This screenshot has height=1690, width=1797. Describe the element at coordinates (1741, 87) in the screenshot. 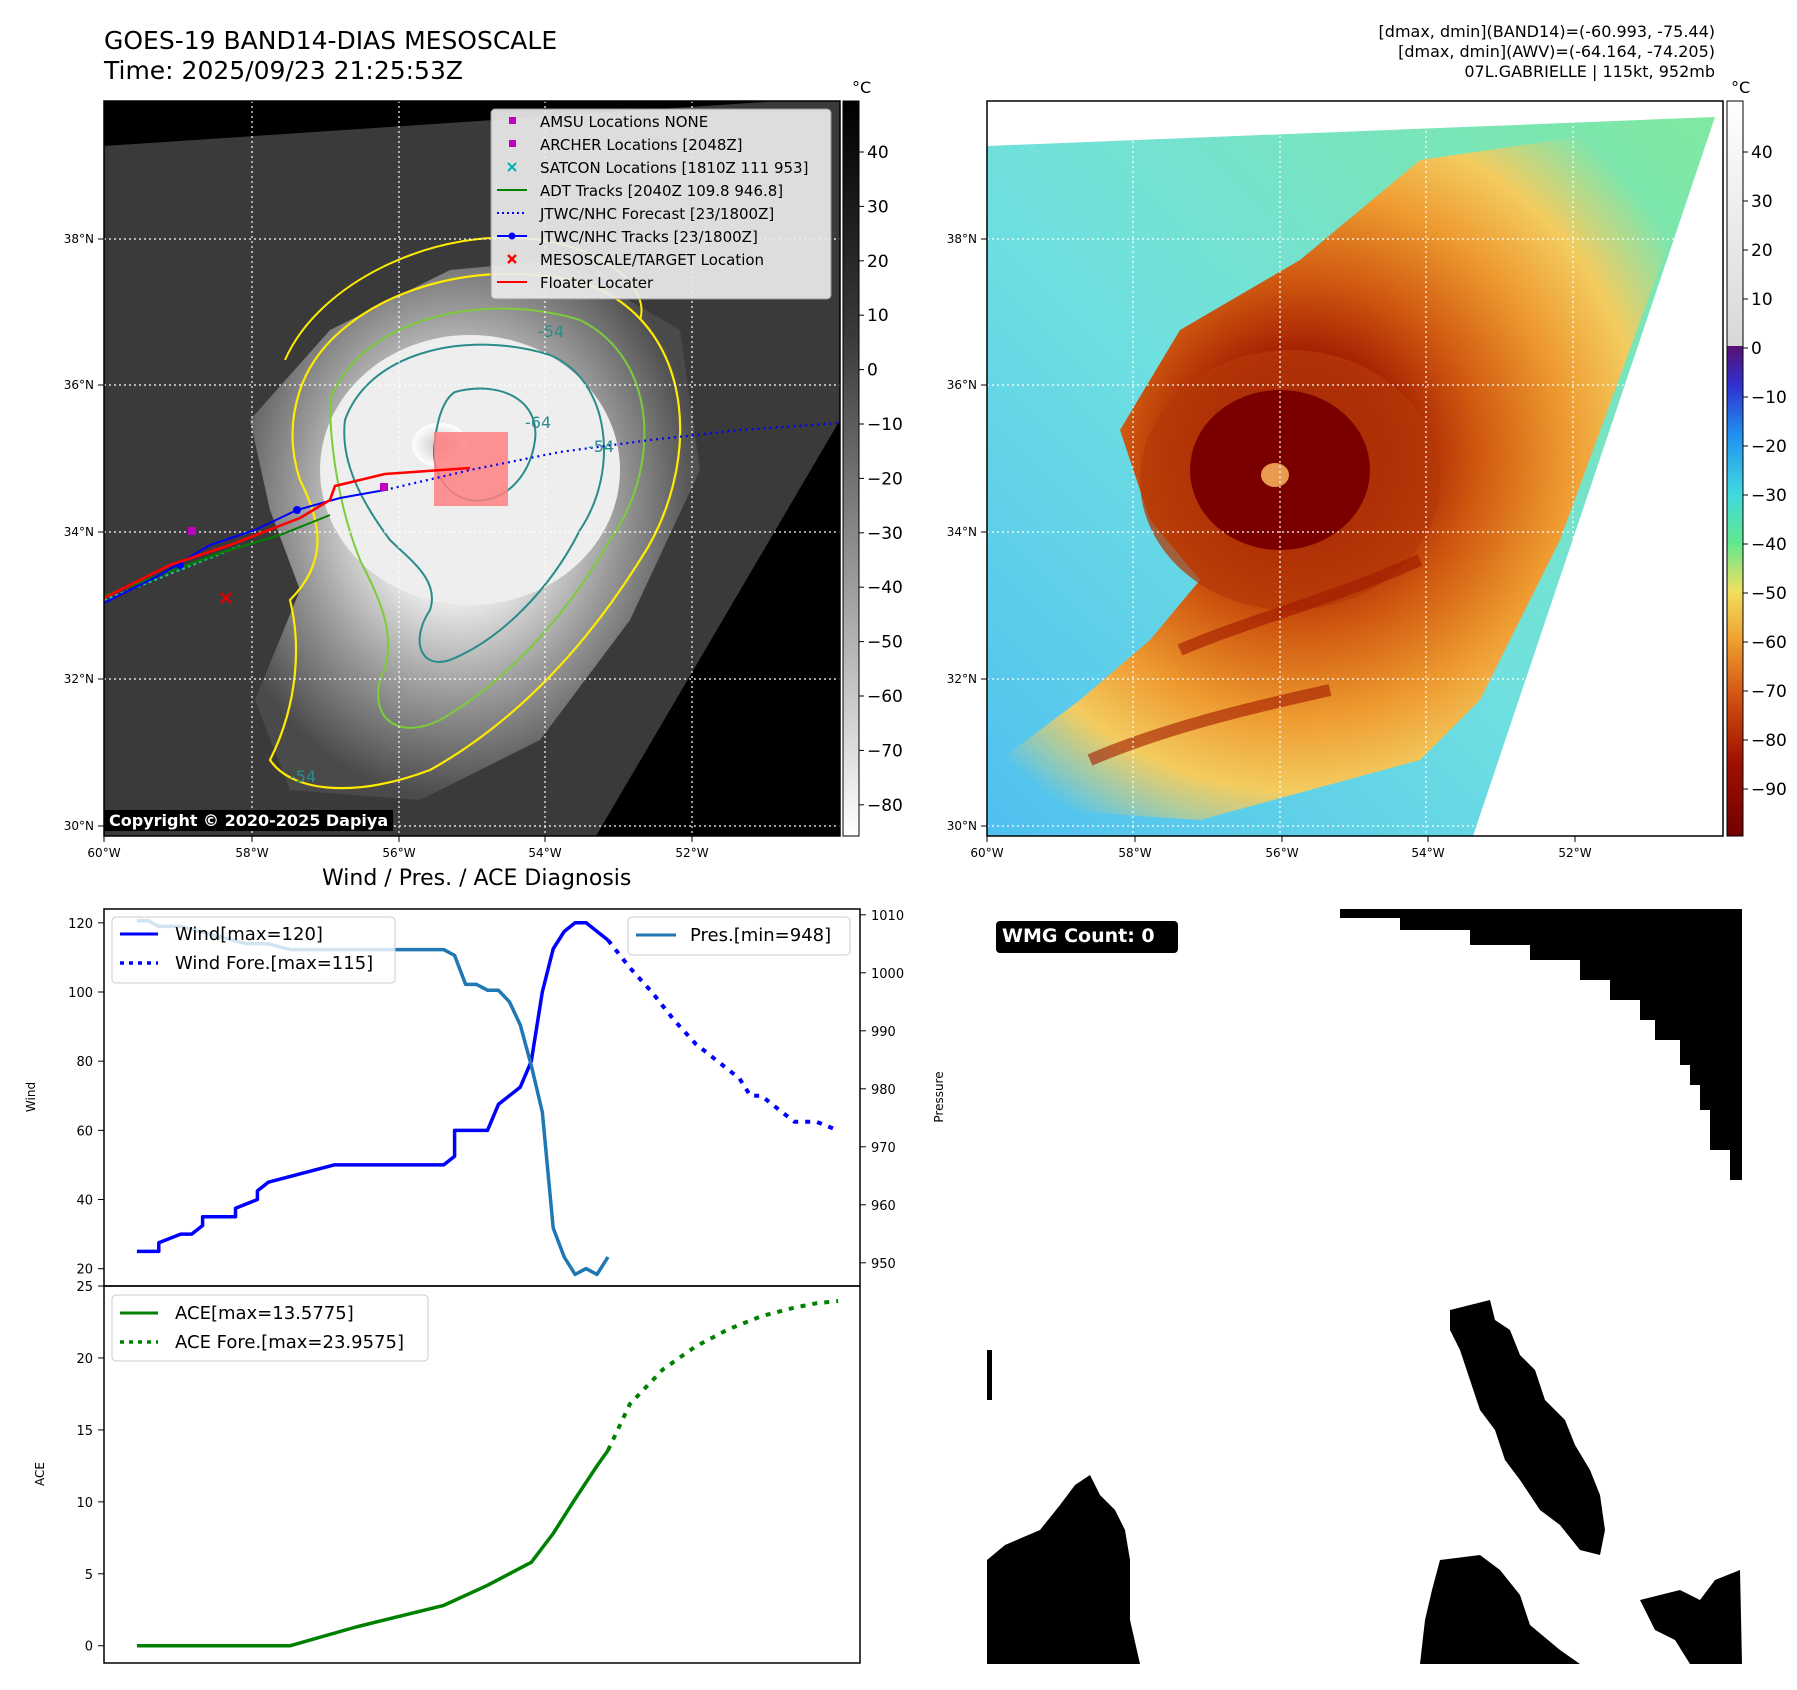

I see `color-colorbar-unit: °C` at that location.